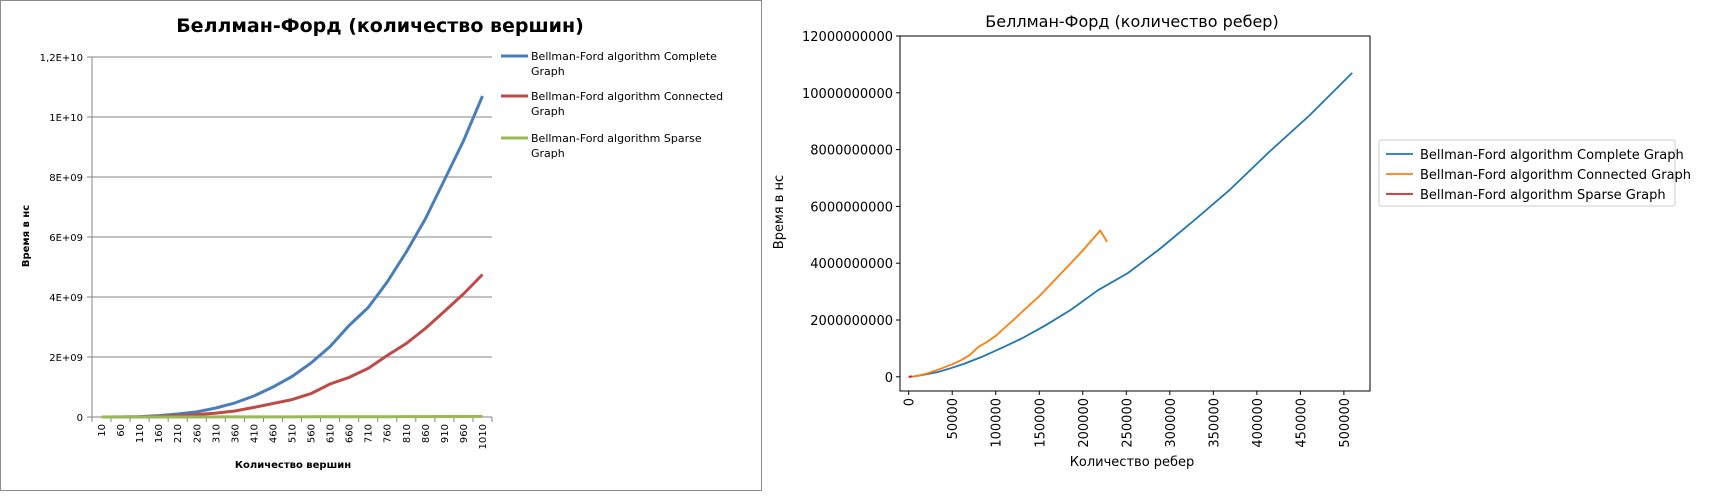 Image resolution: width=1718 pixels, height=500 pixels. Describe the element at coordinates (380, 26) in the screenshot. I see `chart-vertices-title: Беллман-Форд (количество вершин)` at that location.